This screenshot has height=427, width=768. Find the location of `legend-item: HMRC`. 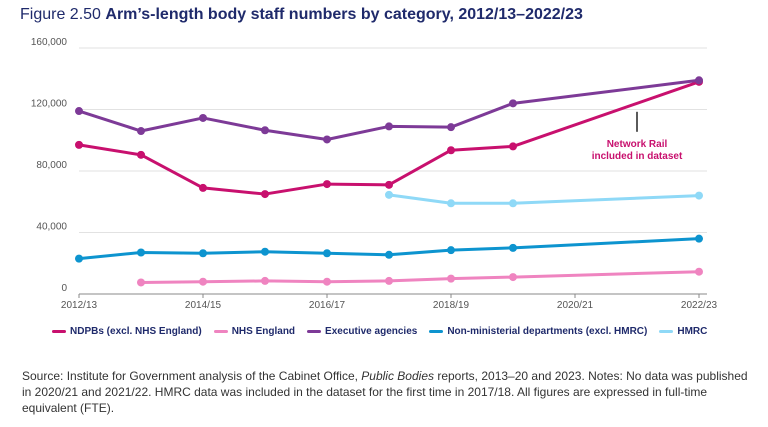

legend-item: HMRC is located at coordinates (683, 331).